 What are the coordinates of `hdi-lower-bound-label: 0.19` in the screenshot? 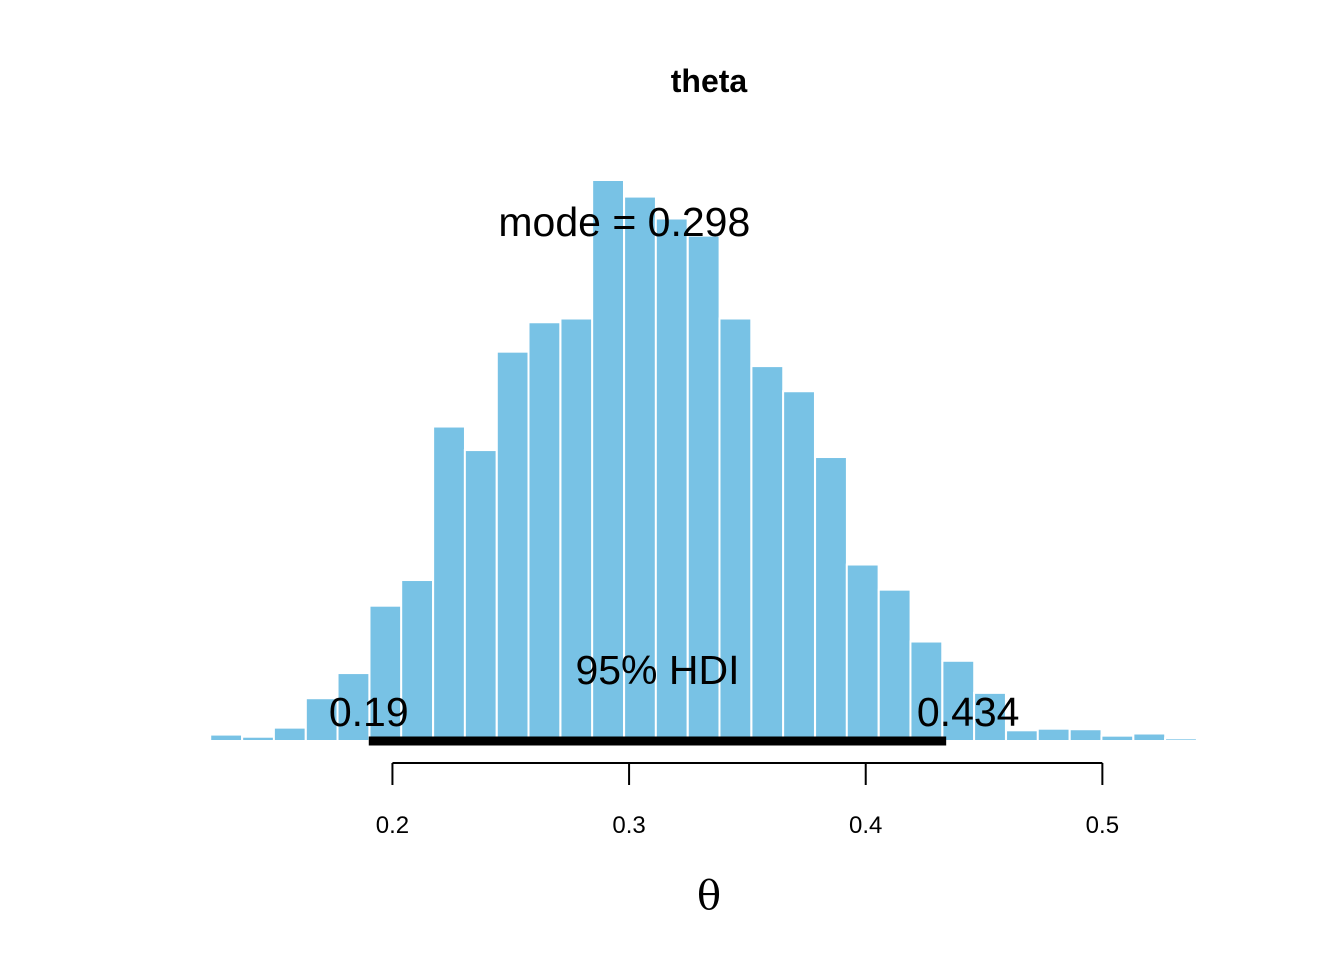 It's located at (369, 712).